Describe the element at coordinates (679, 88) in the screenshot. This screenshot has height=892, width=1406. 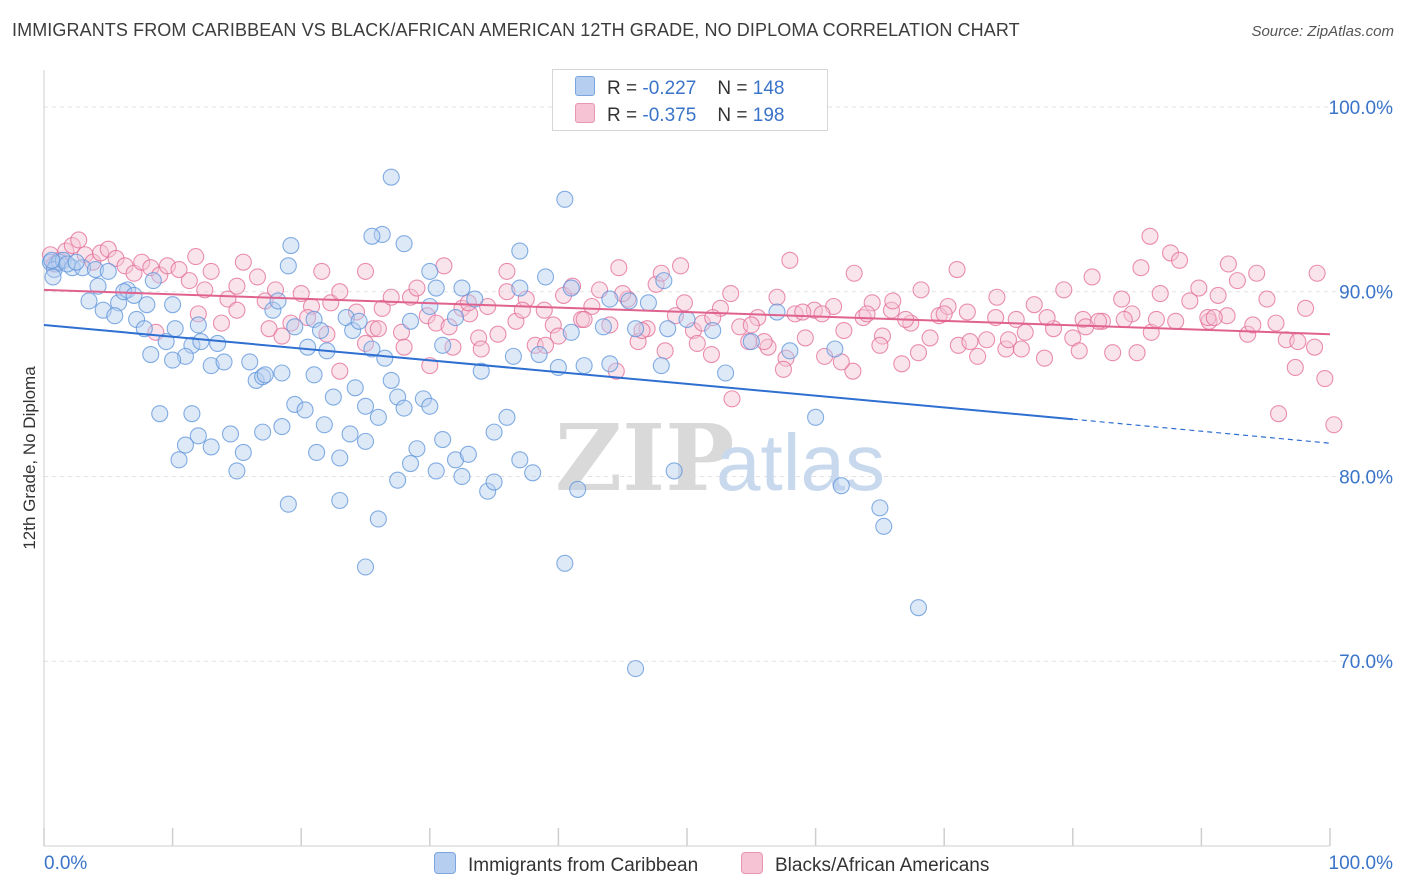
I see `legend-row-caribbean: R = -0.227 N = 148` at that location.